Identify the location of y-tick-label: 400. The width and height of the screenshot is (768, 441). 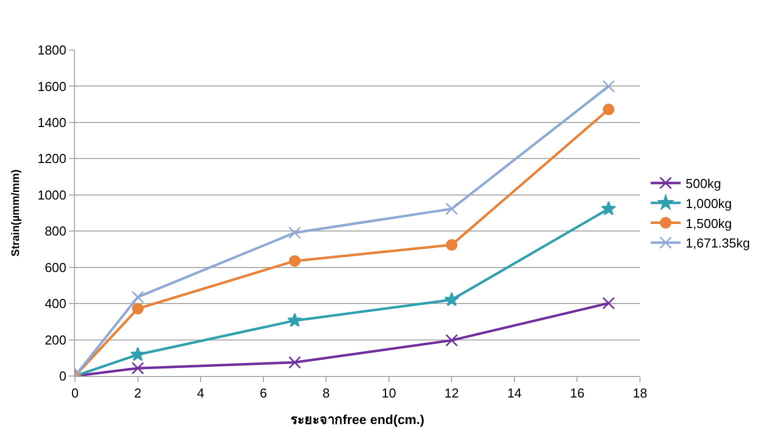
(55, 304).